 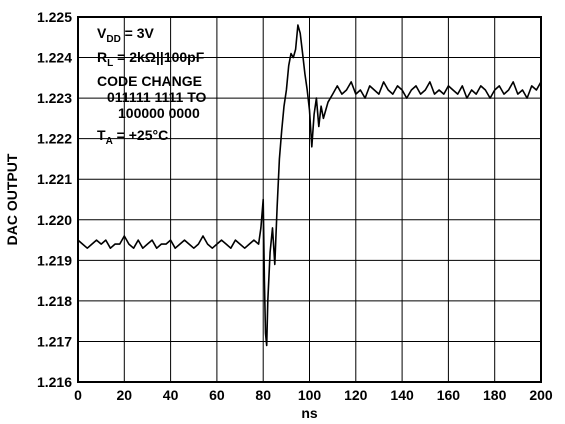 What do you see at coordinates (151, 59) in the screenshot?
I see `annotation-rl: RL = 2kΩ||100pF` at bounding box center [151, 59].